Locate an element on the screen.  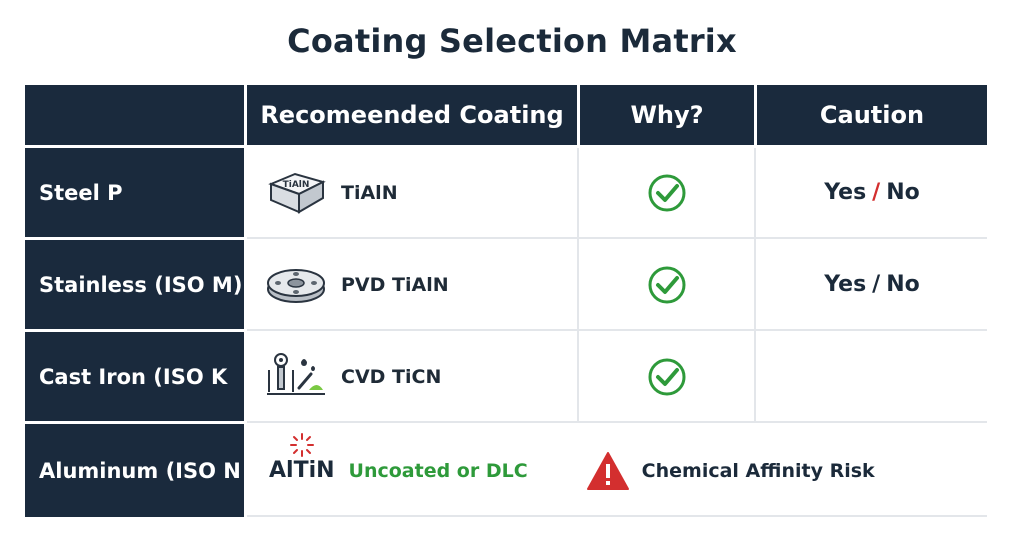
lab-tools-icon is located at coordinates (296, 377).